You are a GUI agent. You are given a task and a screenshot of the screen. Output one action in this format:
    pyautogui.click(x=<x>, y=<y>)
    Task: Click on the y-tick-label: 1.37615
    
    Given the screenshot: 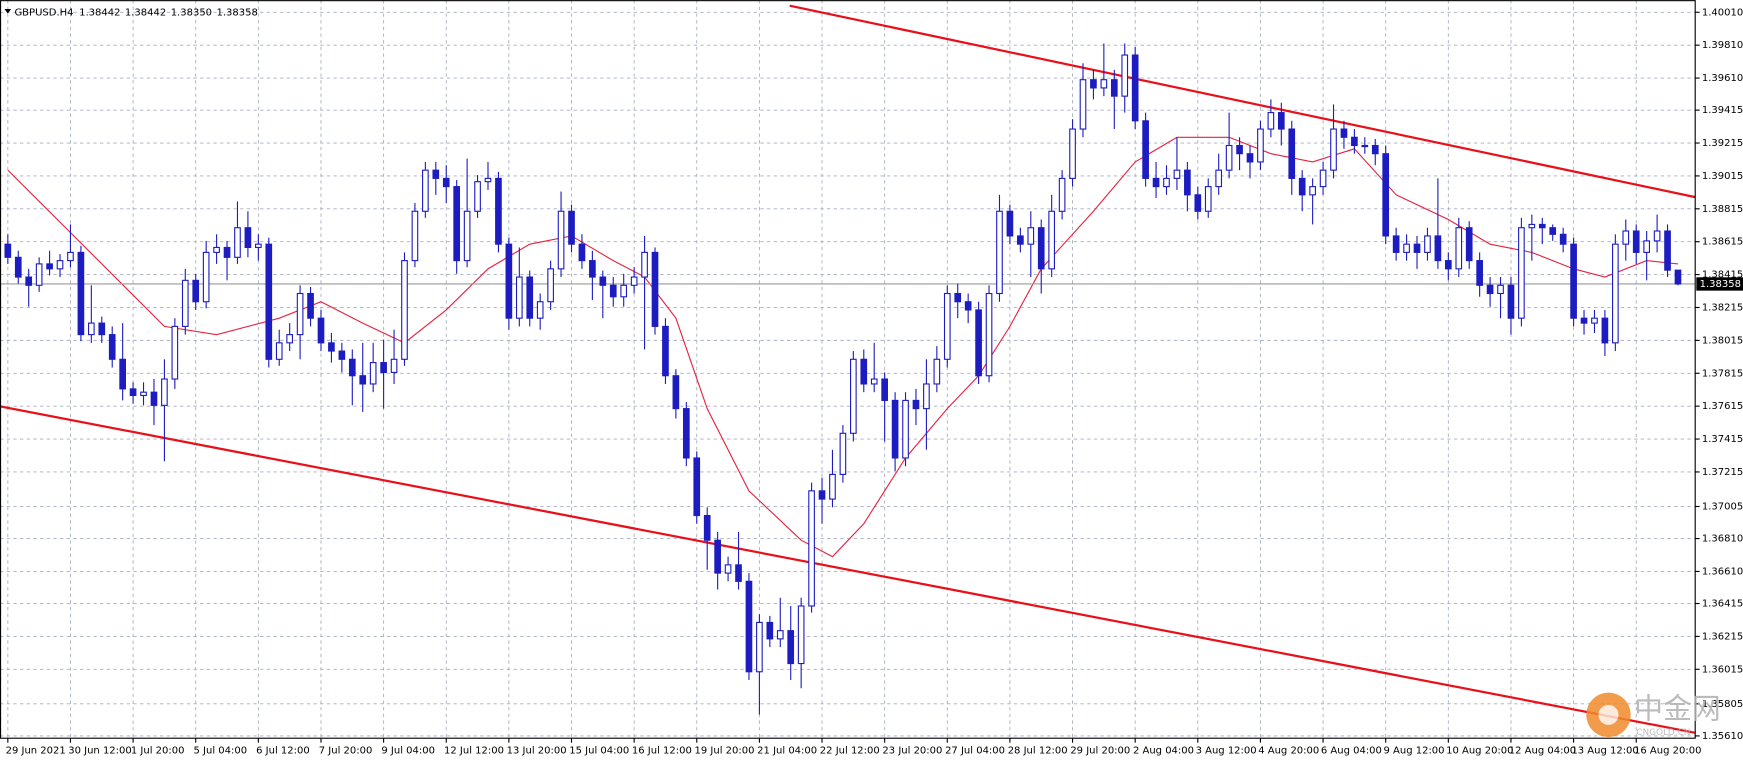 What is the action you would take?
    pyautogui.click(x=1722, y=406)
    